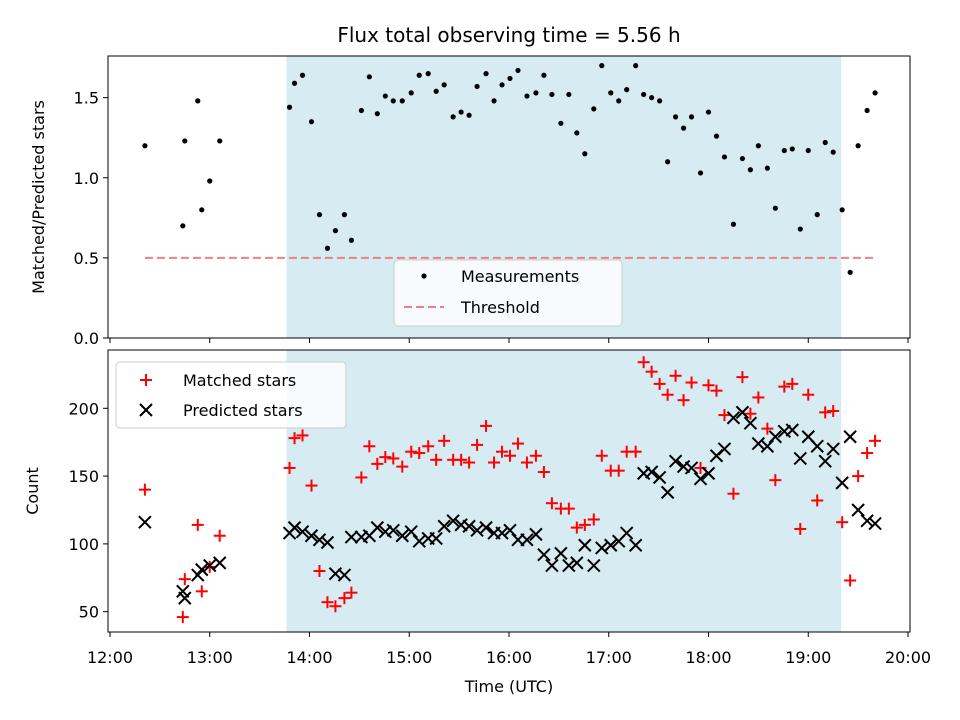 This screenshot has width=960, height=720. I want to click on threshold-legend-label: Threshold, so click(500, 307).